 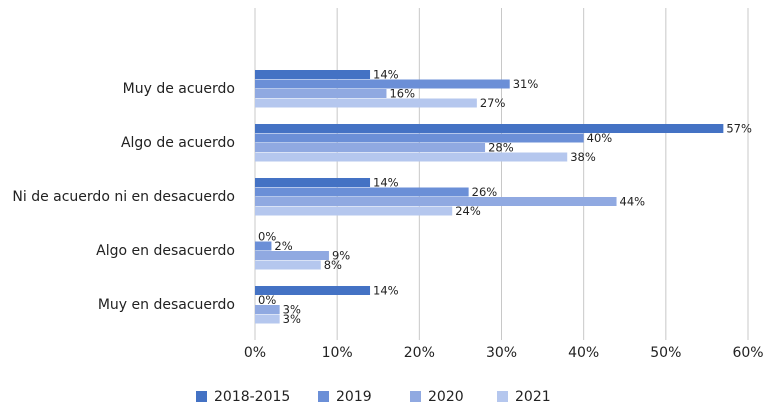 What do you see at coordinates (583, 157) in the screenshot?
I see `value-label: 38%` at bounding box center [583, 157].